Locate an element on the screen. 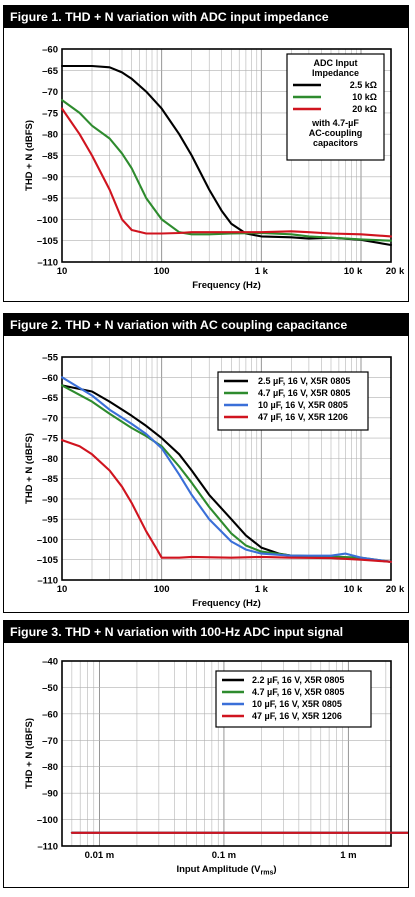  legend-title: Impedance is located at coordinates (335, 73).